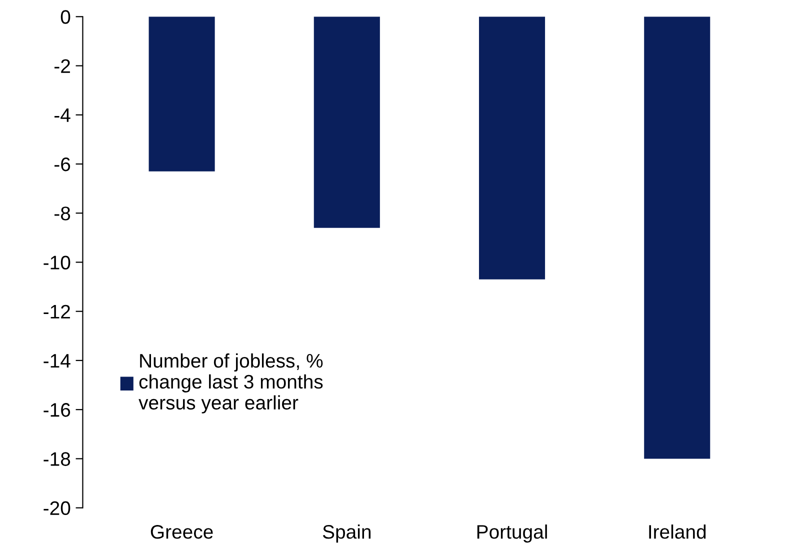 Image resolution: width=788 pixels, height=555 pixels. Describe the element at coordinates (62, 164) in the screenshot. I see `y-tick-label: -6` at that location.